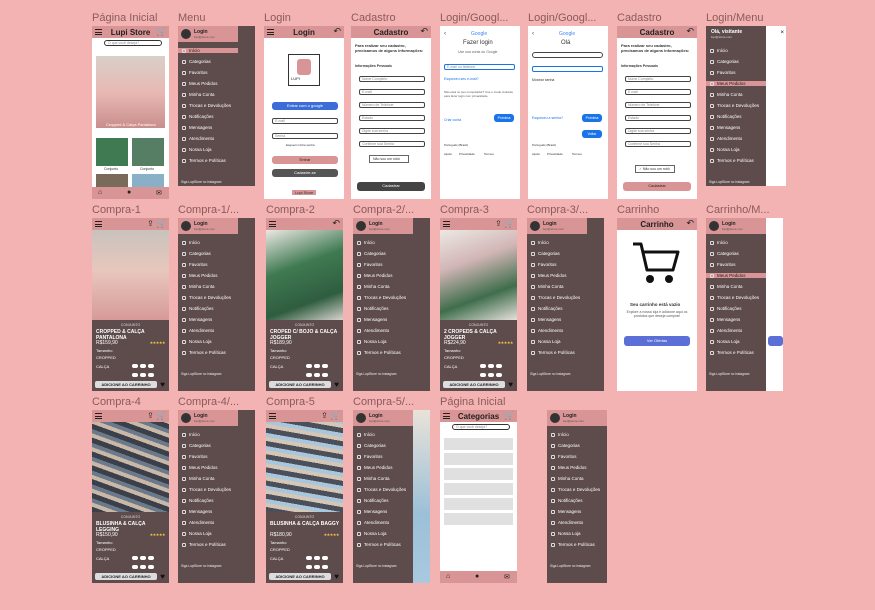 The image size is (875, 610). What do you see at coordinates (543, 80) in the screenshot?
I see `show-password-checkbox: Mostrar senha` at bounding box center [543, 80].